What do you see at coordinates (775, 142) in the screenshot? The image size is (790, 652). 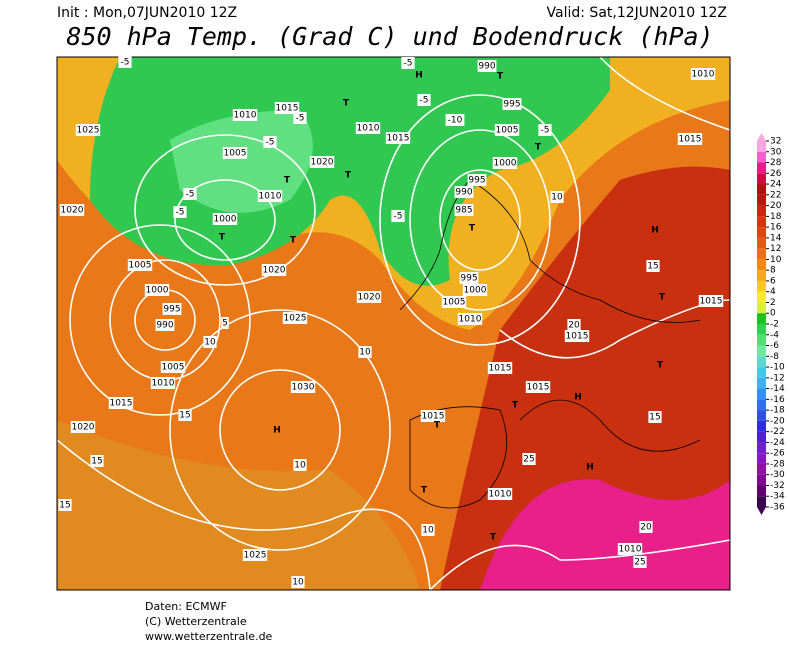 I see `colorbar-label: 32` at bounding box center [775, 142].